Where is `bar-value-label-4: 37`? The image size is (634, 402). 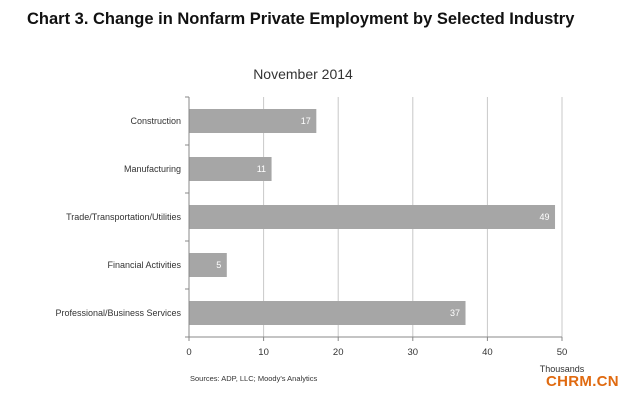 bar-value-label-4: 37 is located at coordinates (455, 313).